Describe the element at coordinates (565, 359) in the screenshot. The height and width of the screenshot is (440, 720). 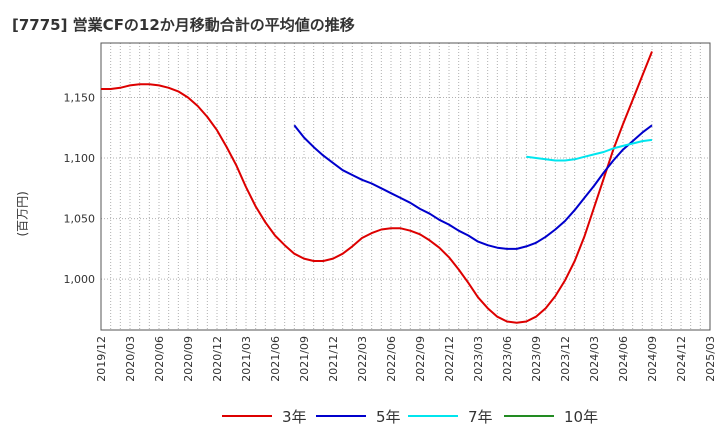
I see `x-tick-label: 2023/12` at that location.